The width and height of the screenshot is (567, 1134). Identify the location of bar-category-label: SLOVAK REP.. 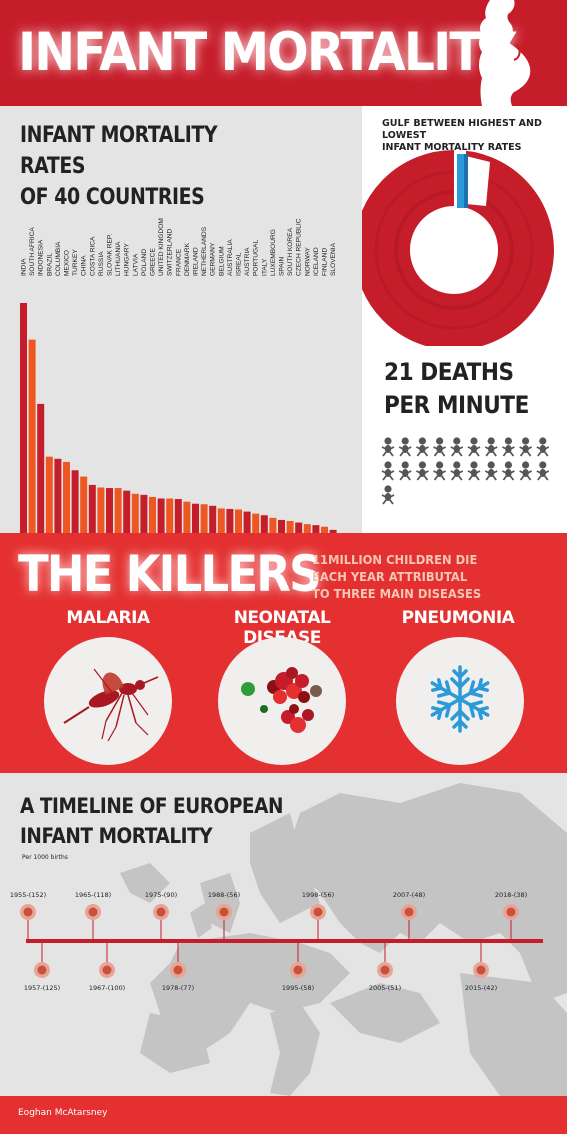
(110, 255).